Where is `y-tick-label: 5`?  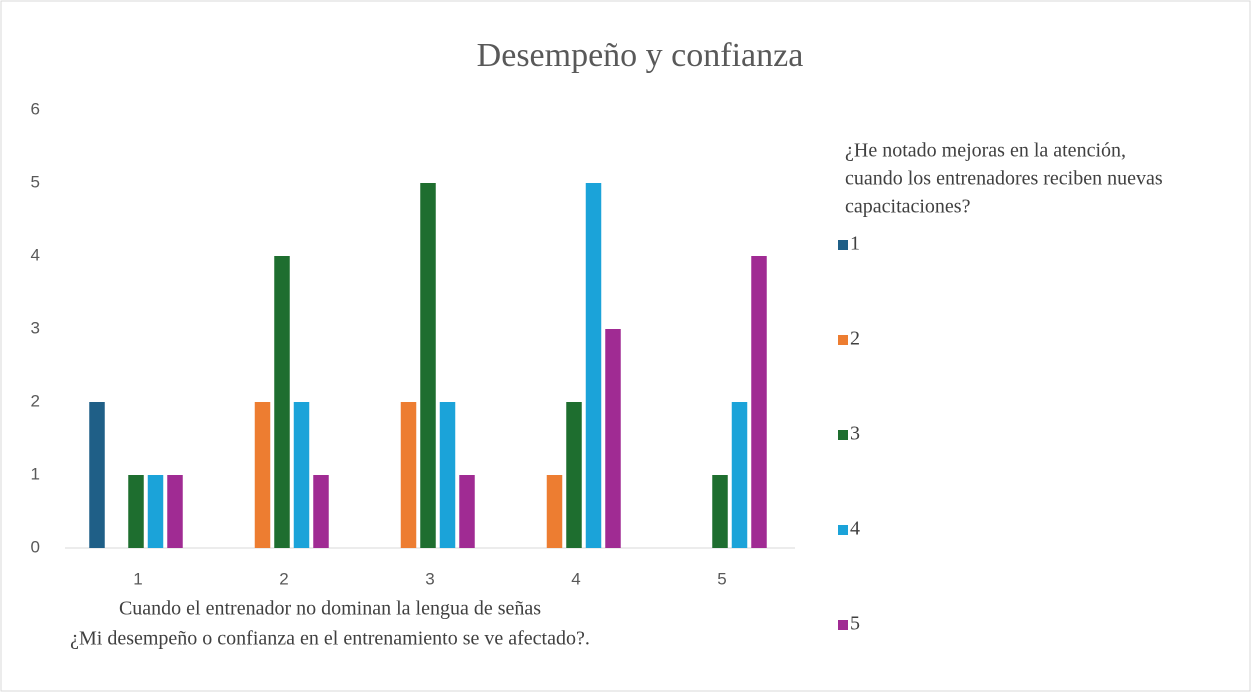 y-tick-label: 5 is located at coordinates (35, 181).